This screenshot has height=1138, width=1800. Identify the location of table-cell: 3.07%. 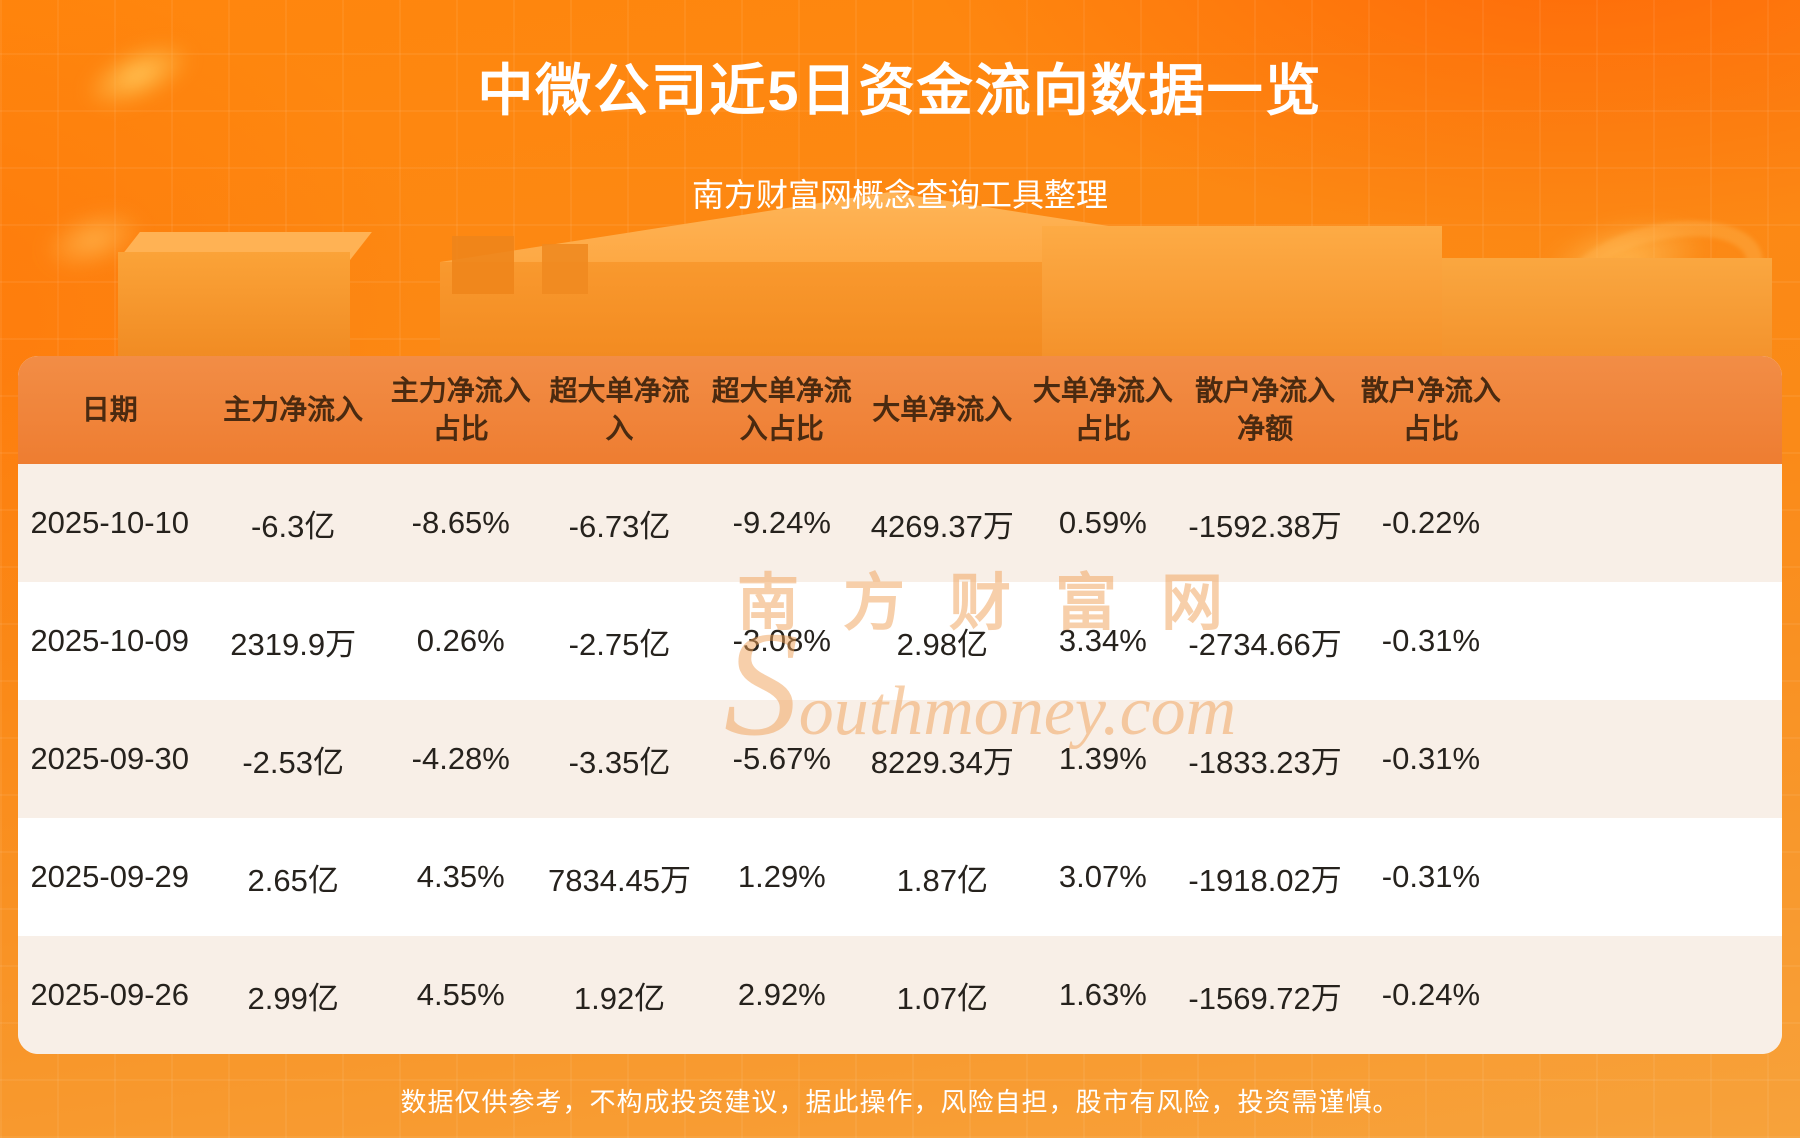
(1102, 876).